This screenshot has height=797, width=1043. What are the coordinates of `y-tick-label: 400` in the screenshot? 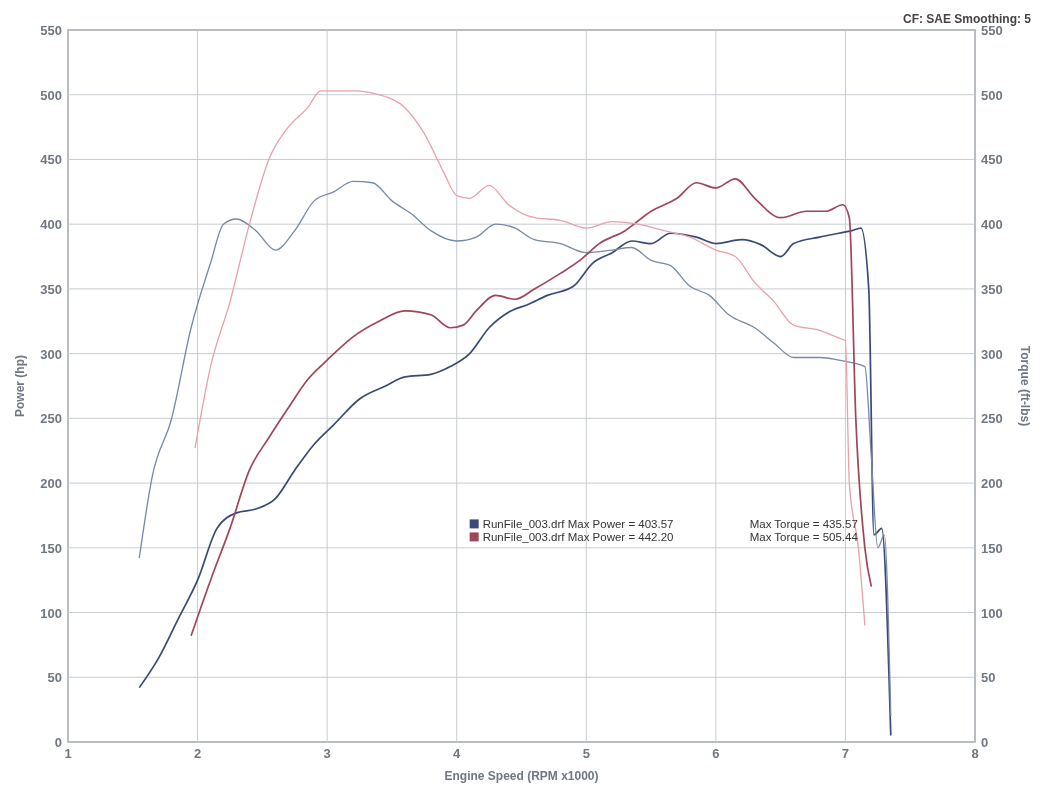 It's located at (51, 225).